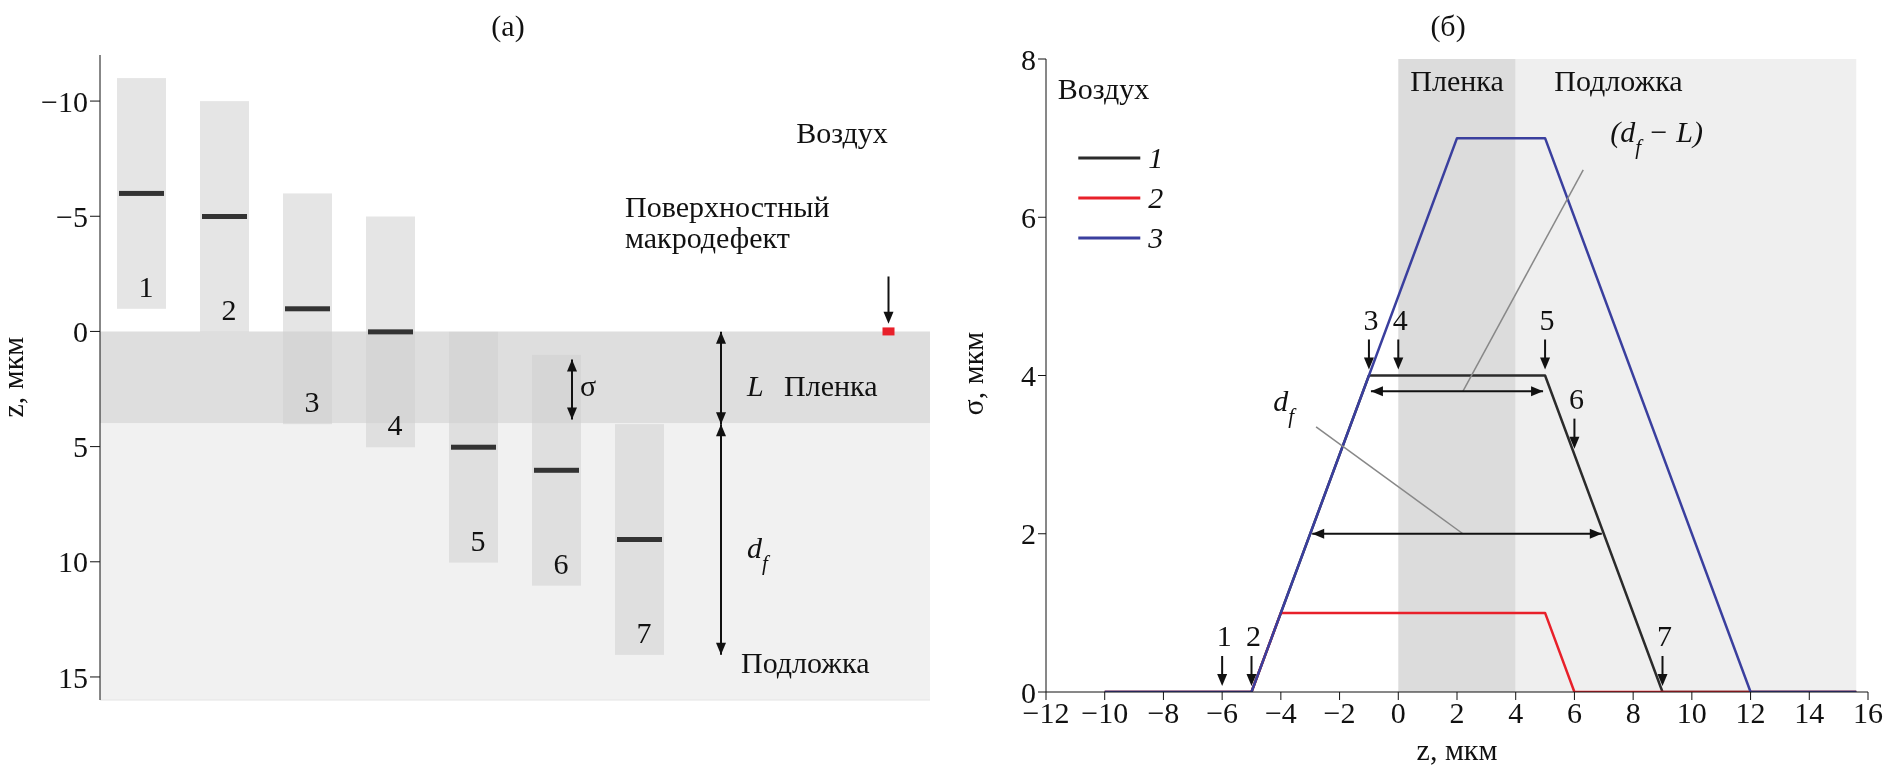 Image resolution: width=1898 pixels, height=777 pixels. What do you see at coordinates (1028, 59) in the screenshot?
I see `y-tick-label: 8` at bounding box center [1028, 59].